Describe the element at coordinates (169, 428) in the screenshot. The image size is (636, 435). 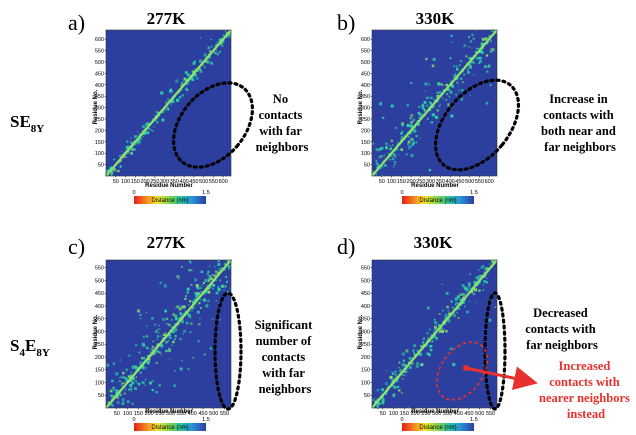
I see `colorbar-label-c: Distance (nm)` at that location.